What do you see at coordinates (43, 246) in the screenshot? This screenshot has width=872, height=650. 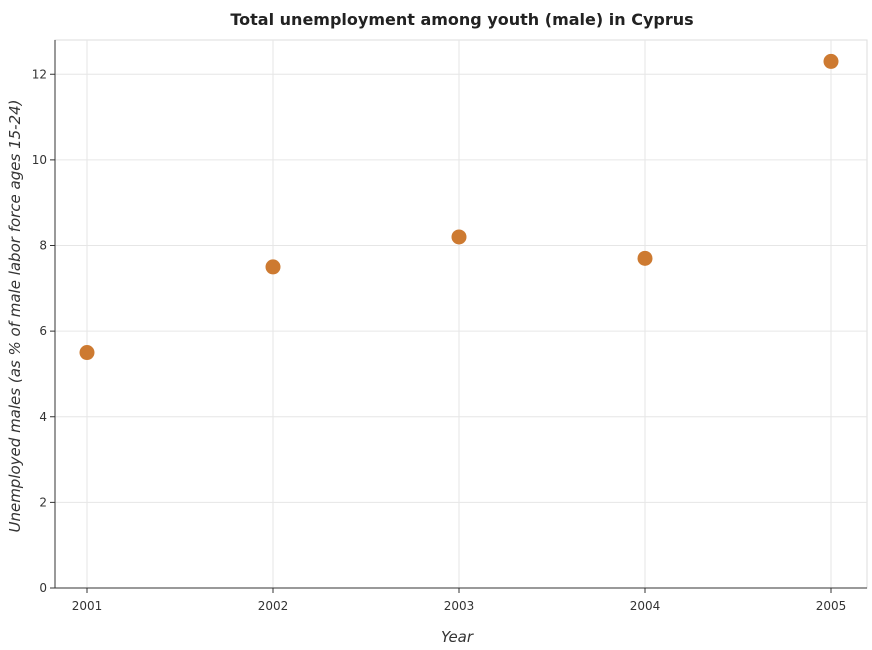 I see `y-tick-label: 8` at bounding box center [43, 246].